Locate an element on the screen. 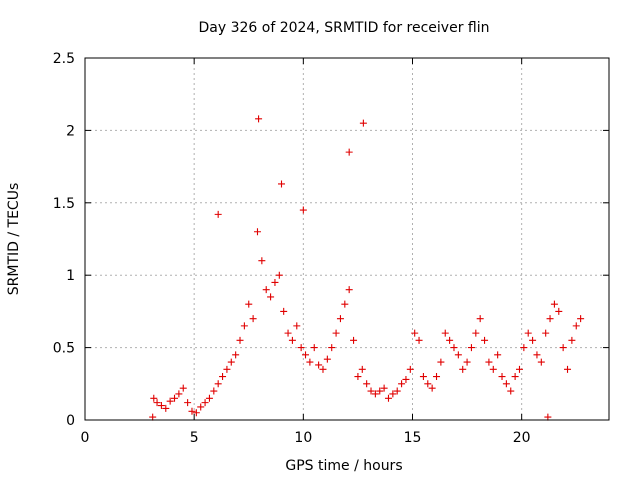 The width and height of the screenshot is (640, 480). y-tick-label: 0.5 is located at coordinates (64, 349).